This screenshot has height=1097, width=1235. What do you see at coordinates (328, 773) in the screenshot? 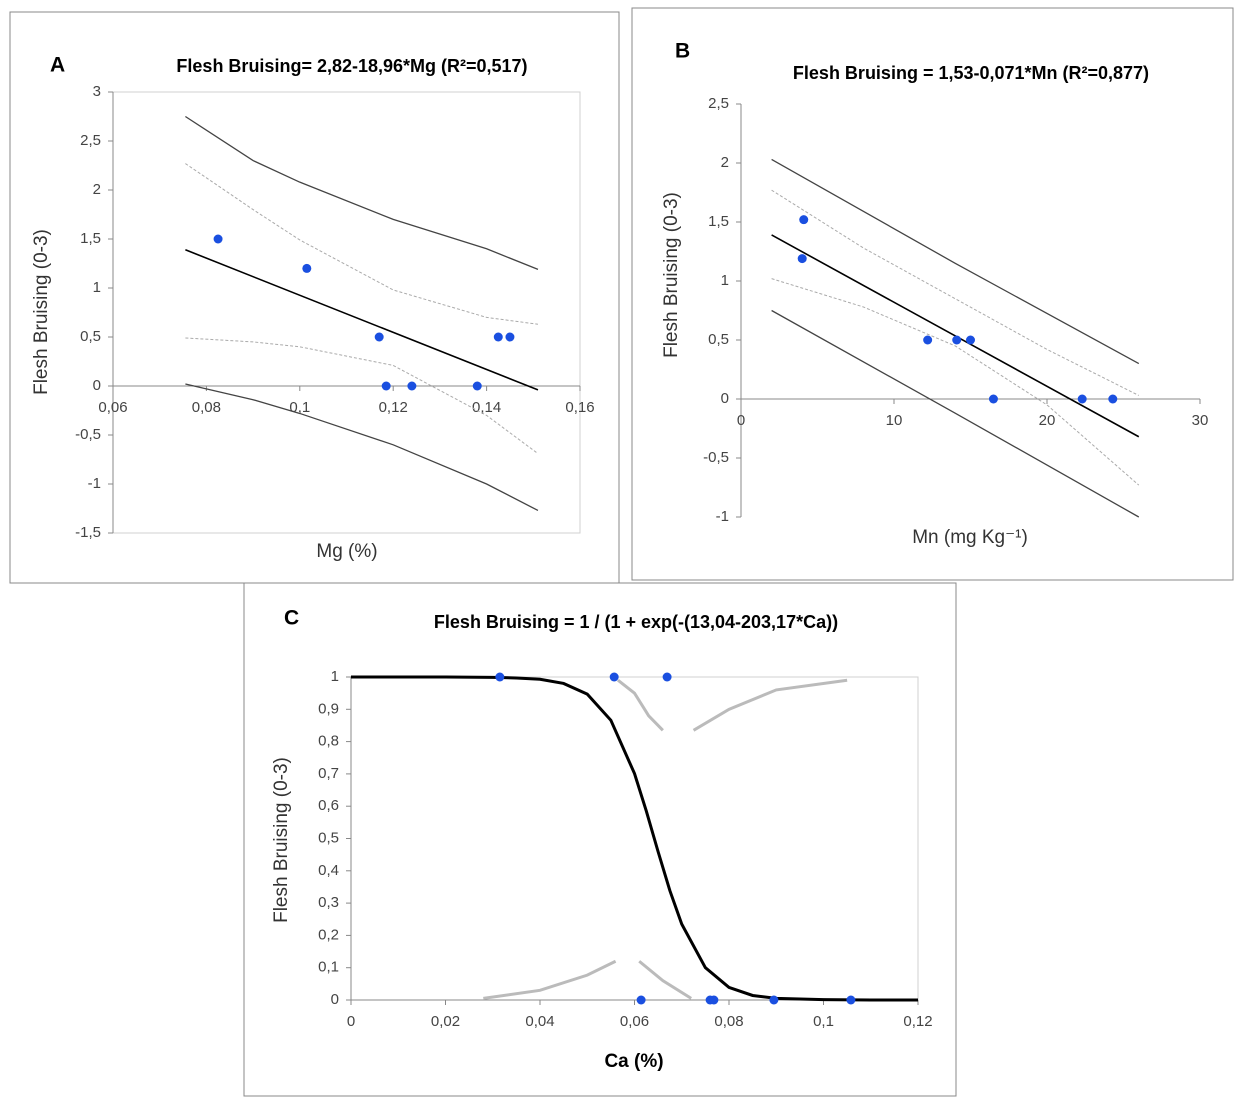
I see `y-tick-label: 0,7` at bounding box center [328, 773].